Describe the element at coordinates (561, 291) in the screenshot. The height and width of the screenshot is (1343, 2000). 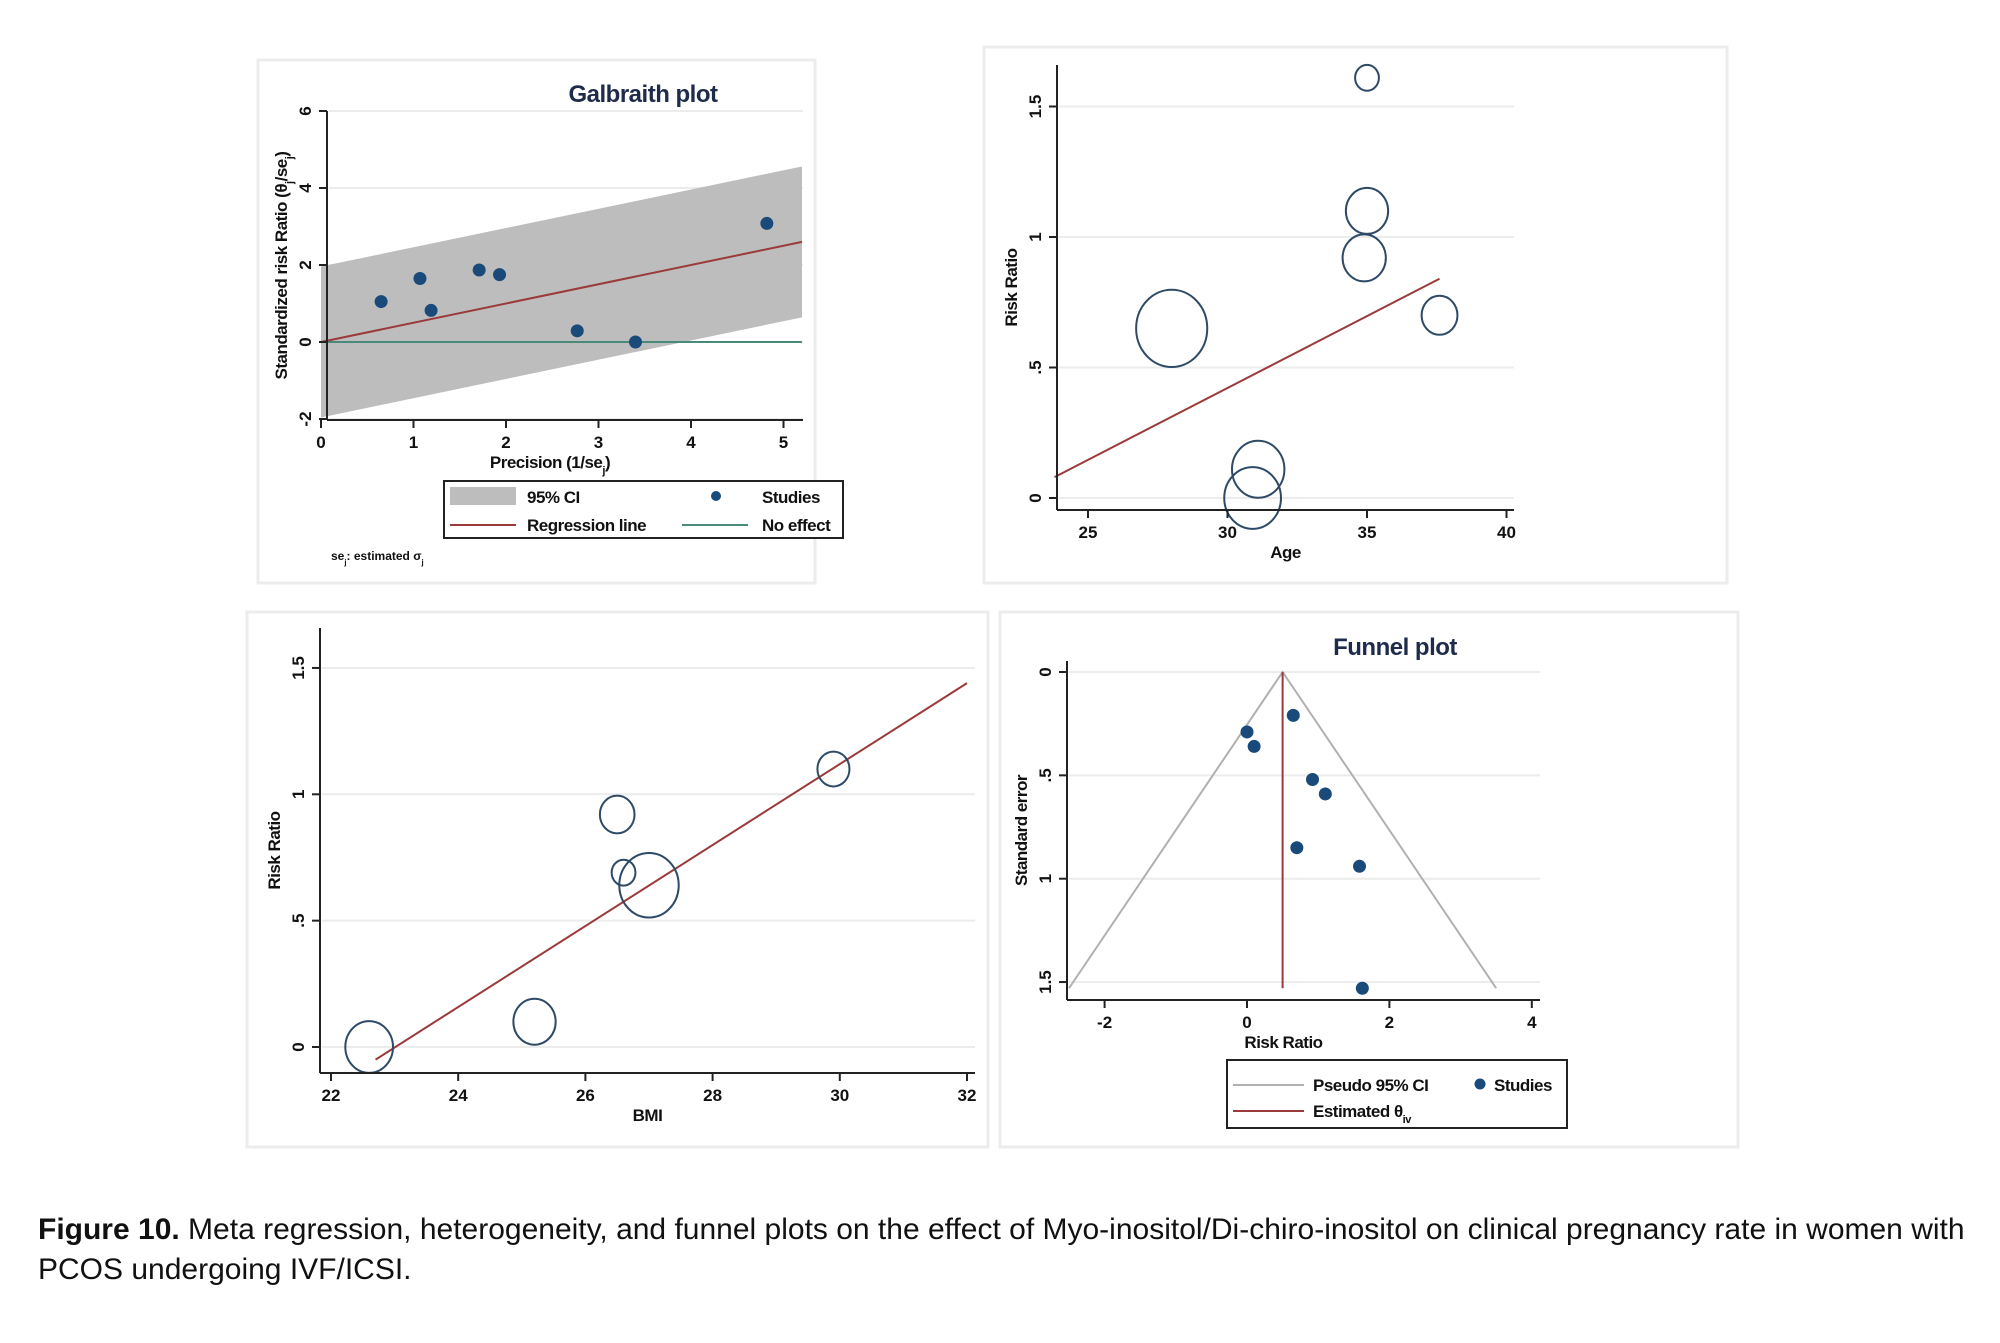
I see `regression-line` at that location.